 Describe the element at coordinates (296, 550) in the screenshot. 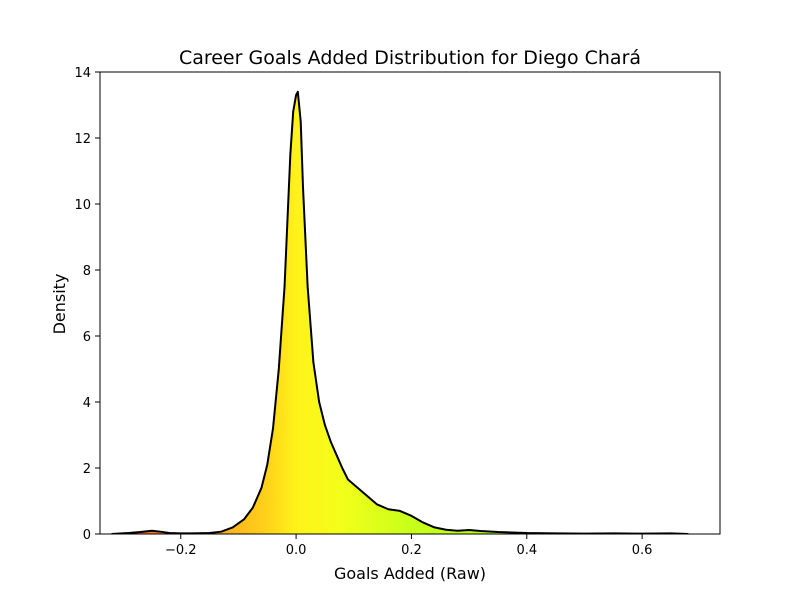

I see `x-tick-label: 0.0` at that location.